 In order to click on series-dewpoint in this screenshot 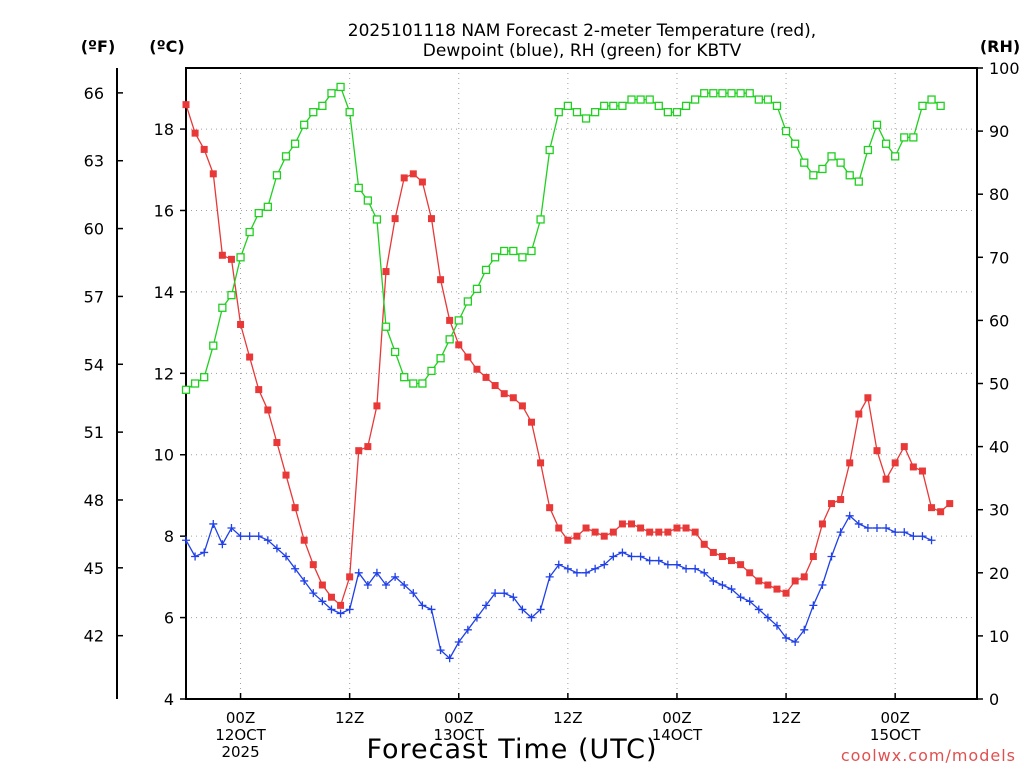, I will do `click(559, 587)`.